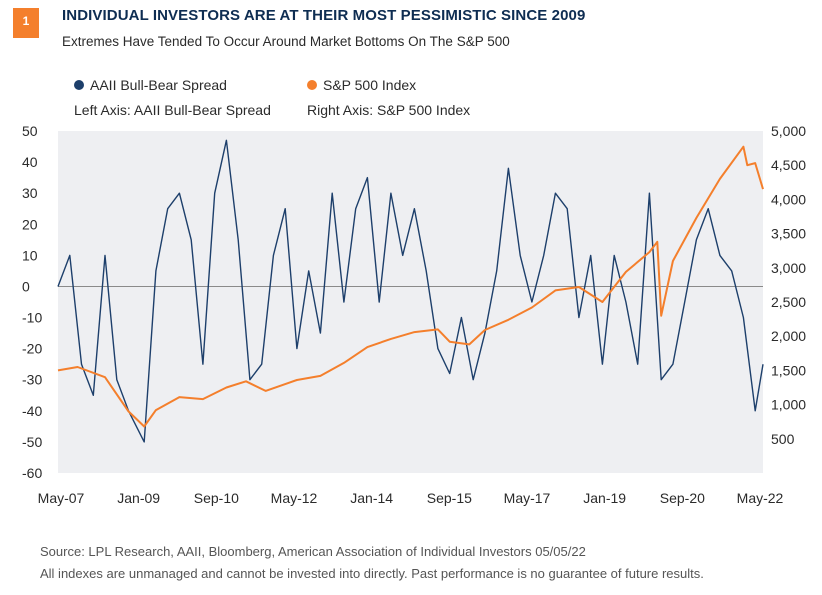 Image resolution: width=822 pixels, height=595 pixels. What do you see at coordinates (32, 349) in the screenshot?
I see `left-tick-label: -20` at bounding box center [32, 349].